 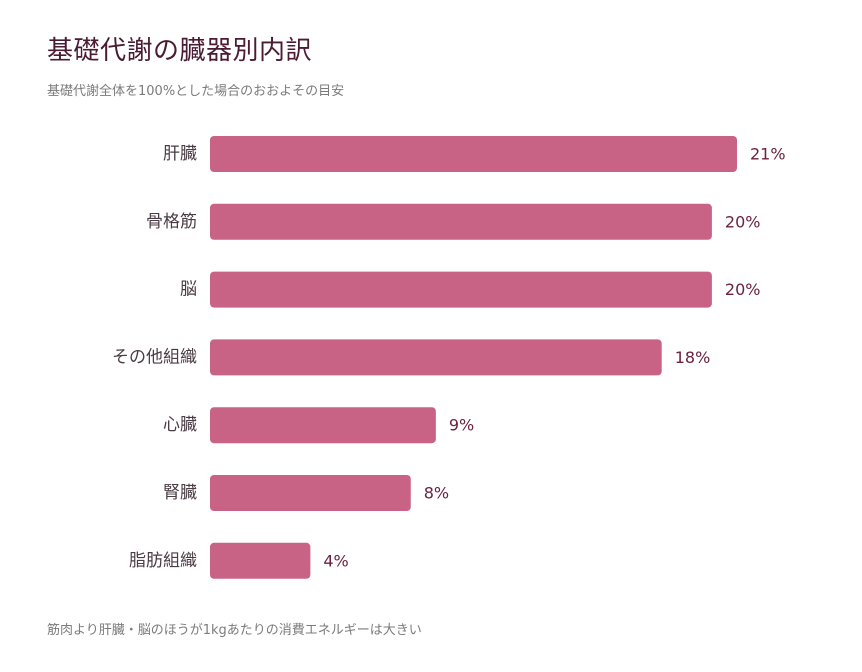 What do you see at coordinates (180, 51) in the screenshot?
I see `chart-title: 基礎代謝の臓器別内訳` at bounding box center [180, 51].